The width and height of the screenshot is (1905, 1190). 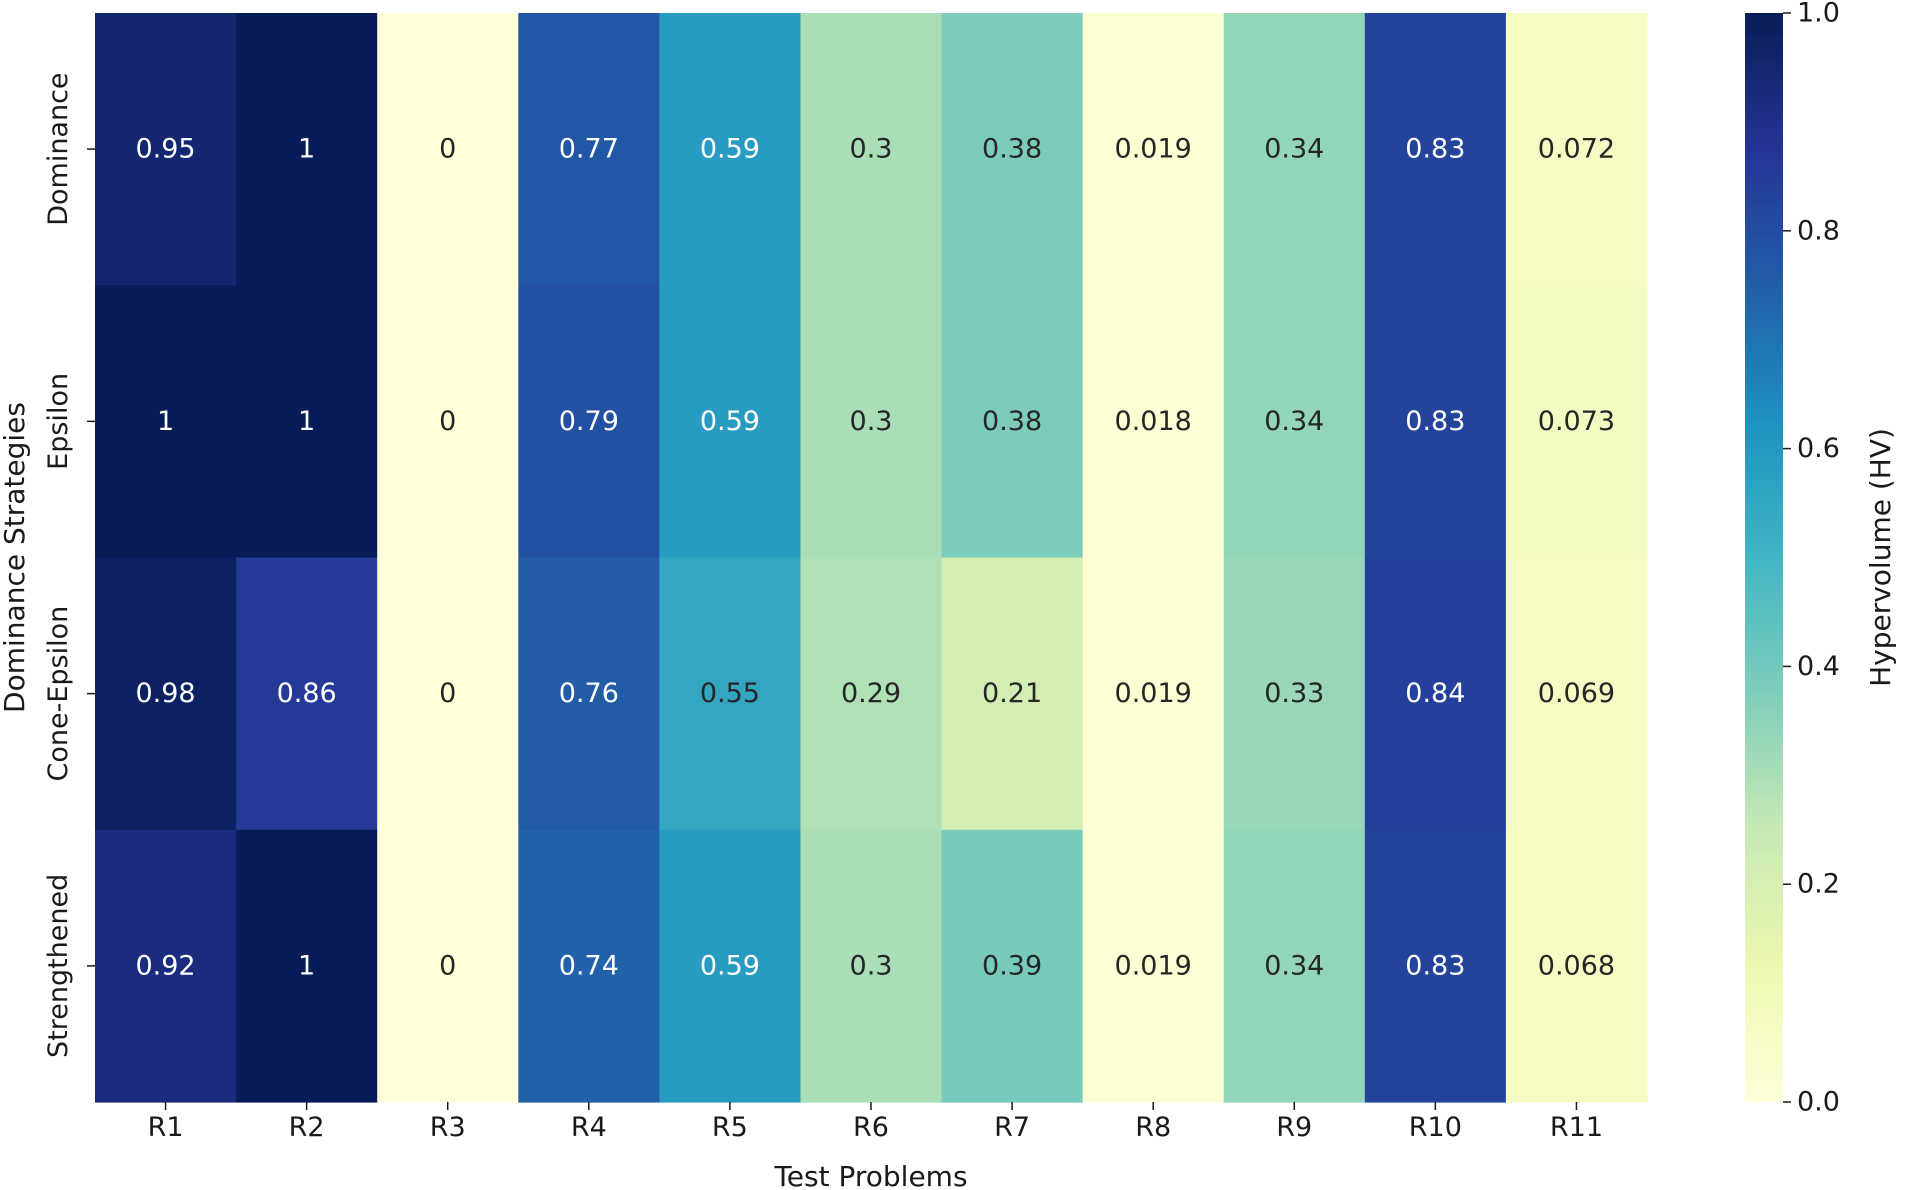 I want to click on colorbar-tick-label: 0.2, so click(x=1818, y=884).